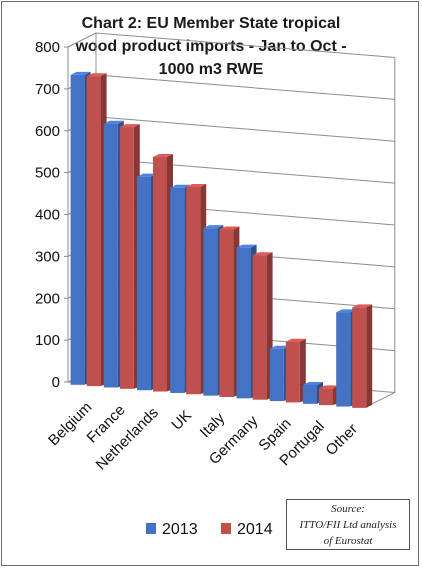  I want to click on y-tick-label: 400, so click(47, 215).